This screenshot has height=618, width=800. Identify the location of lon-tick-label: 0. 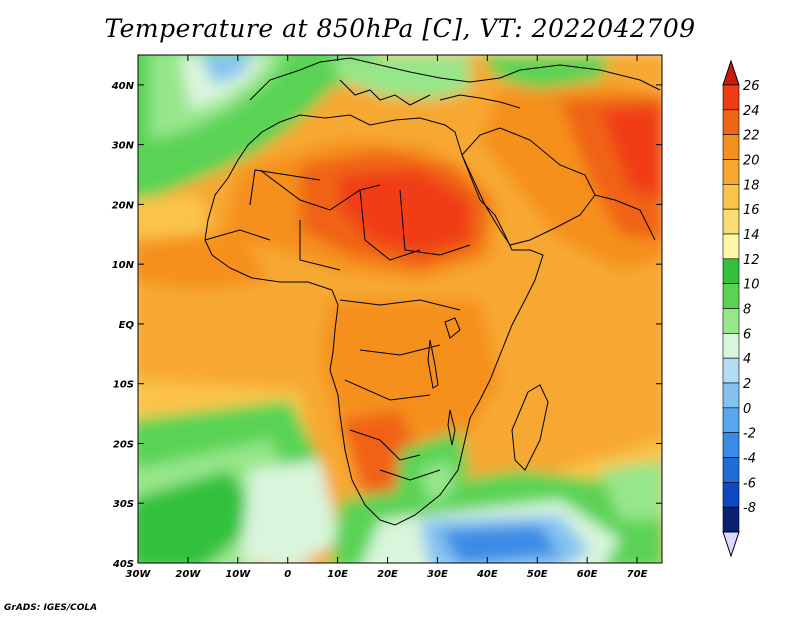
(287, 574).